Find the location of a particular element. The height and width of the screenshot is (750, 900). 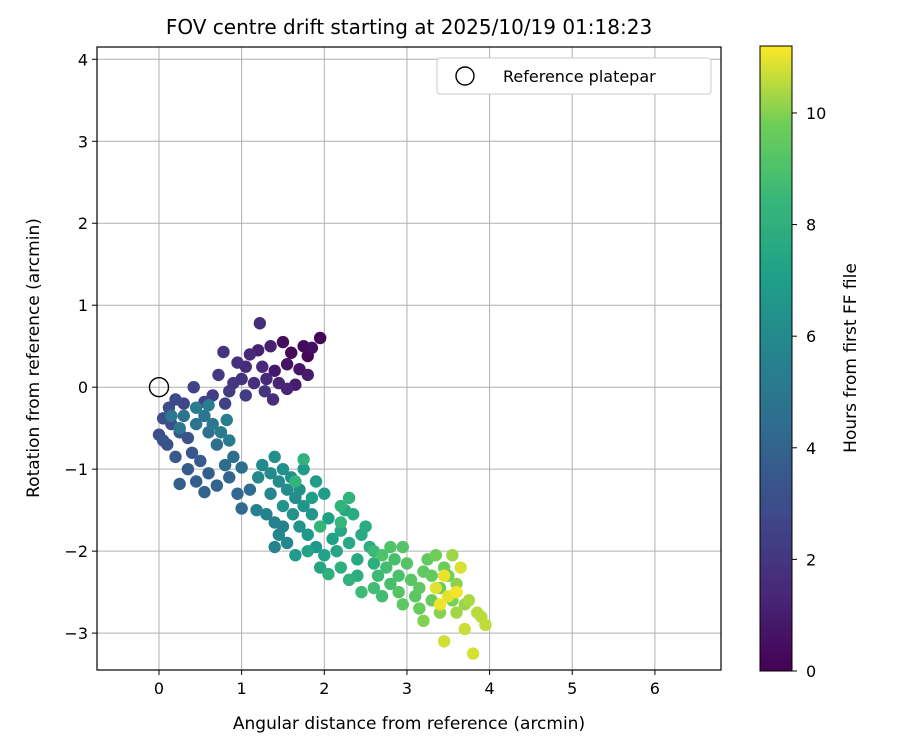

colorbar-tick-label: 10 is located at coordinates (816, 113).